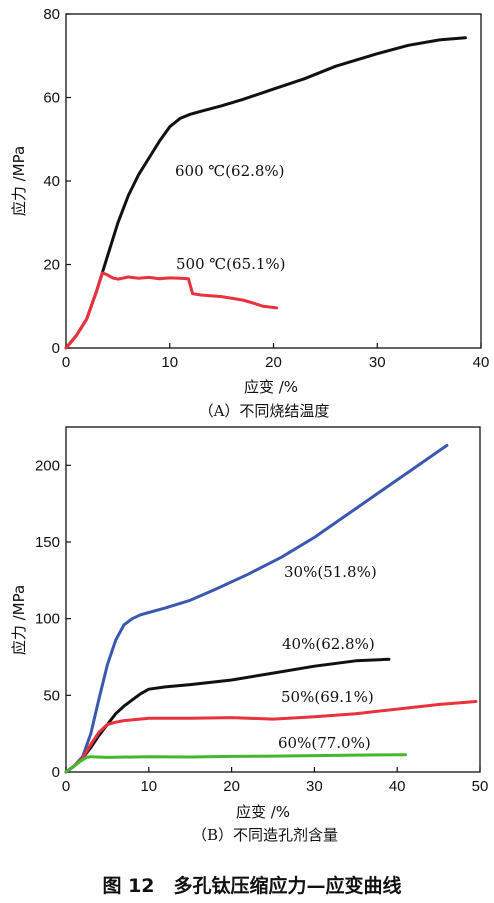  What do you see at coordinates (51, 265) in the screenshot?
I see `panel-a-ytick-label: 20` at bounding box center [51, 265].